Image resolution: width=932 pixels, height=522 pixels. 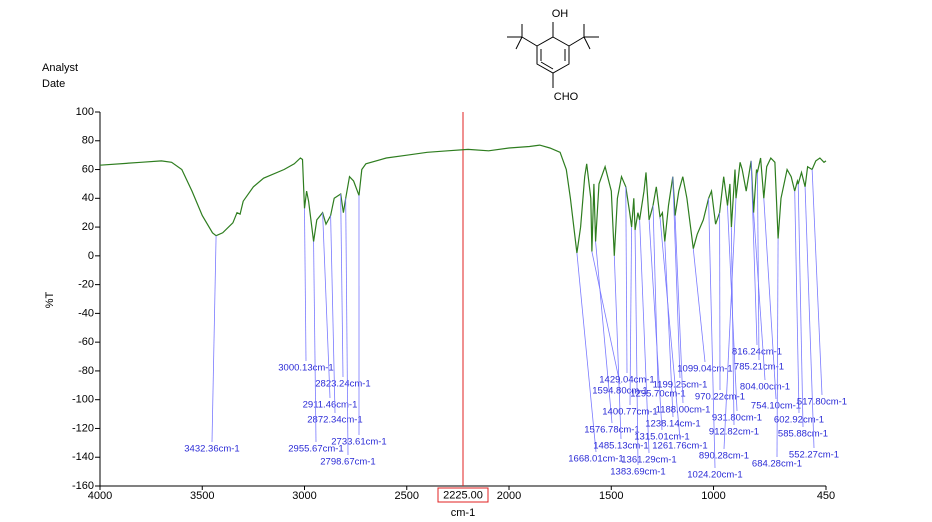 What do you see at coordinates (672, 424) in the screenshot?
I see `peak-label: 1238.14cm-1` at bounding box center [672, 424].